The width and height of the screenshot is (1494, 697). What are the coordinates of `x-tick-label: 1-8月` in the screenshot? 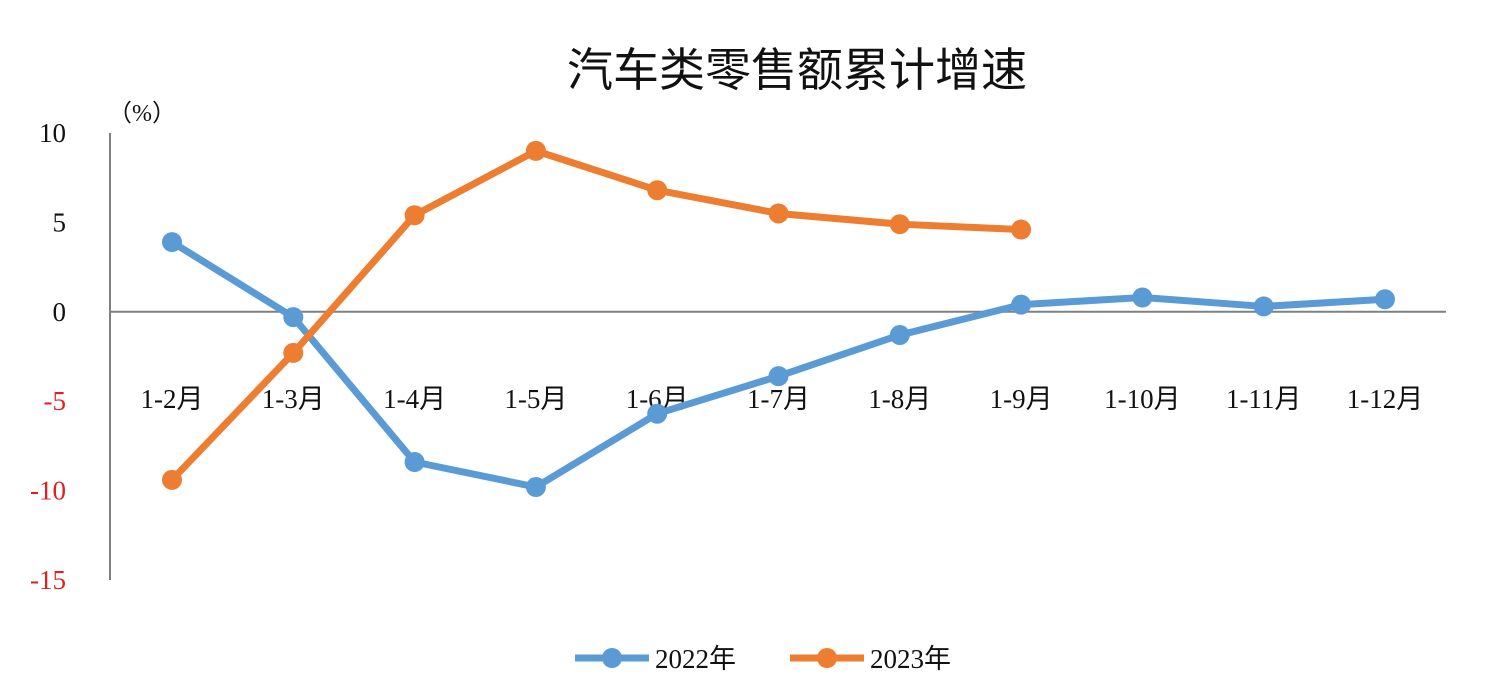 It's located at (899, 399).